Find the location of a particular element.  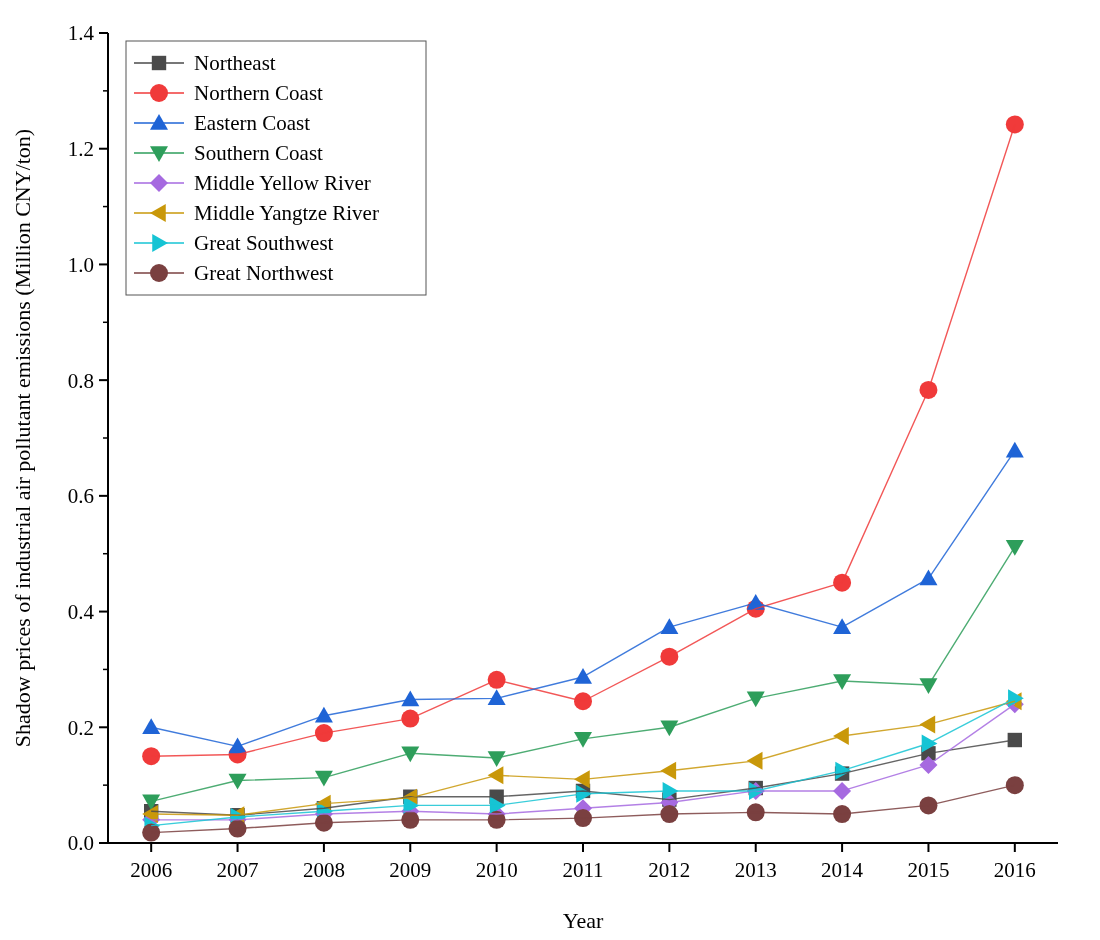

y-tick-label: 0.0 is located at coordinates (80, 843).